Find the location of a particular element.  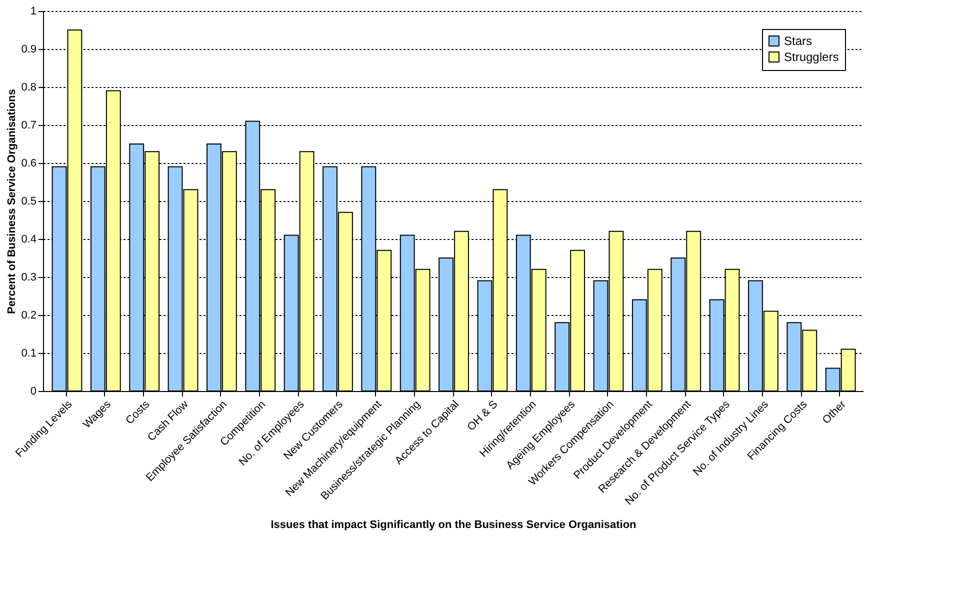

y-tick-label: 0.5 is located at coordinates (28, 202).